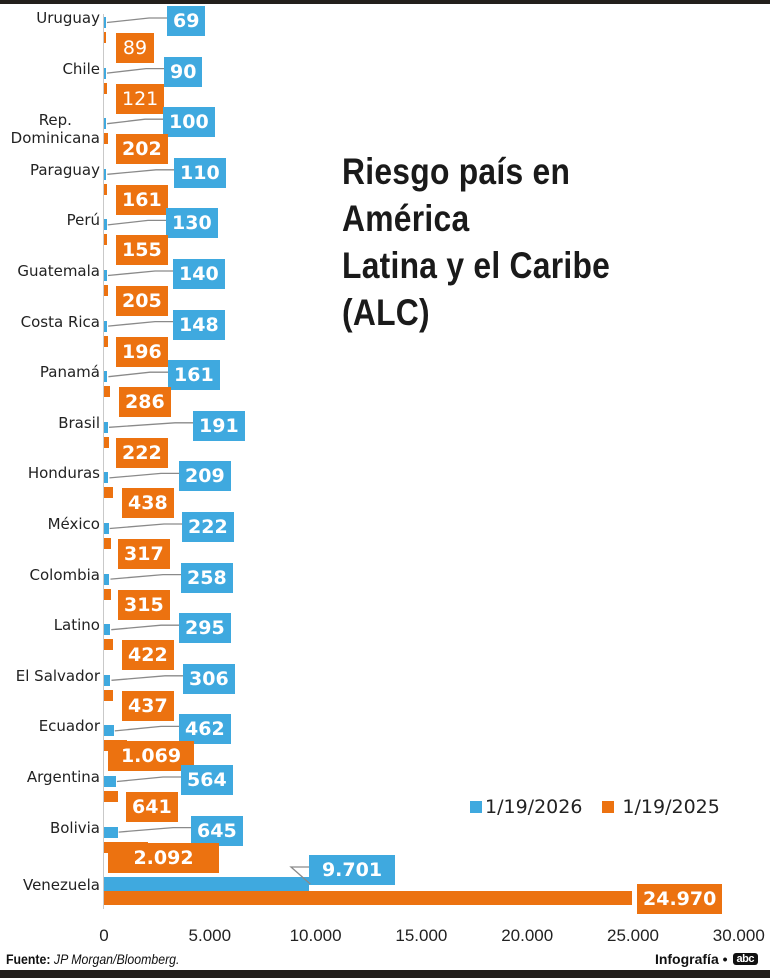 This screenshot has width=770, height=978. Describe the element at coordinates (534, 807) in the screenshot. I see `legend-label: 1/19/2026` at that location.